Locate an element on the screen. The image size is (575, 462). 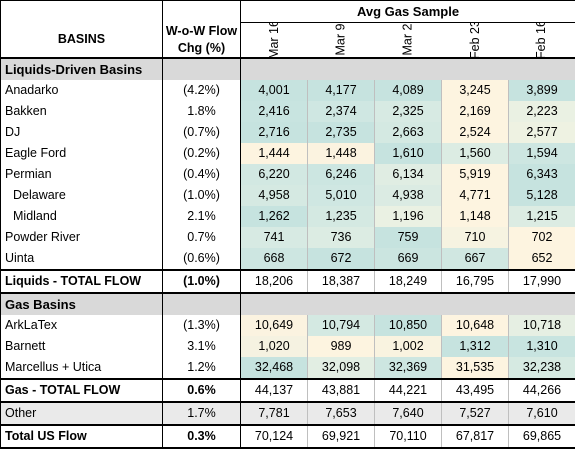
table-row: Bakken 1.8% 2,416 2,374 2,325 2,169 2,223 is located at coordinates (287, 111).